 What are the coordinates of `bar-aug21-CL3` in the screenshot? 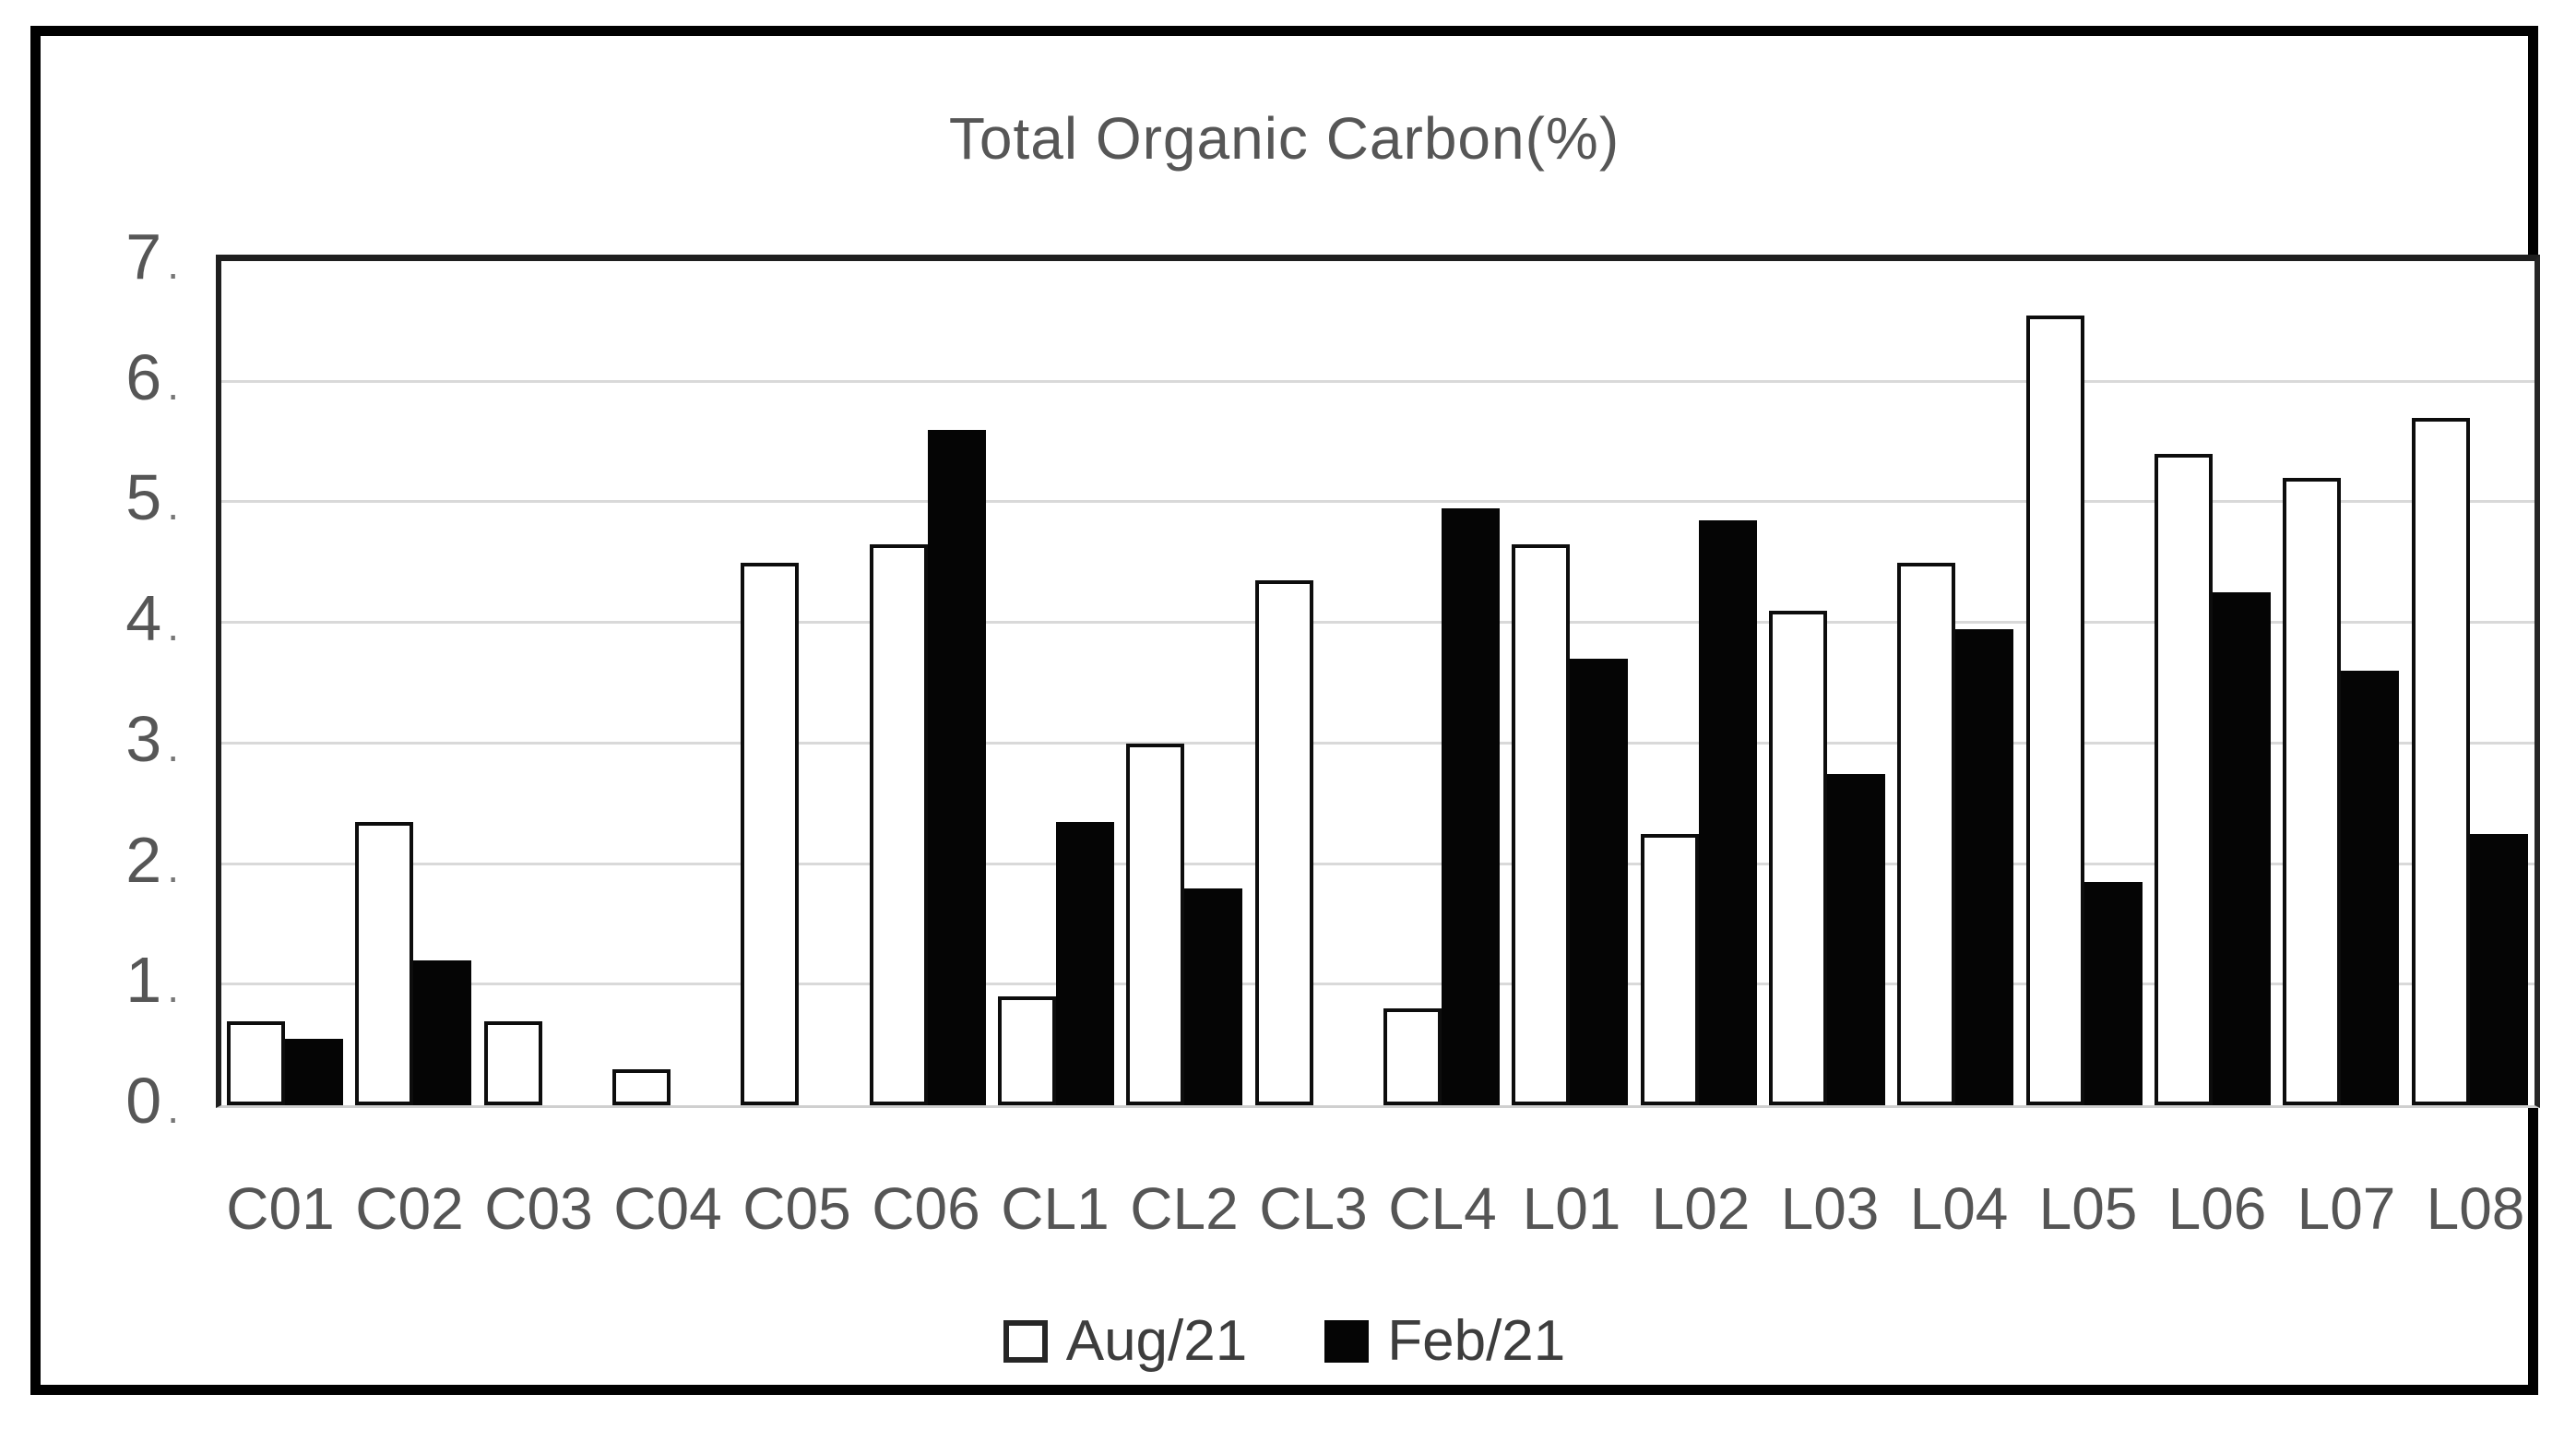 It's located at (1283, 842).